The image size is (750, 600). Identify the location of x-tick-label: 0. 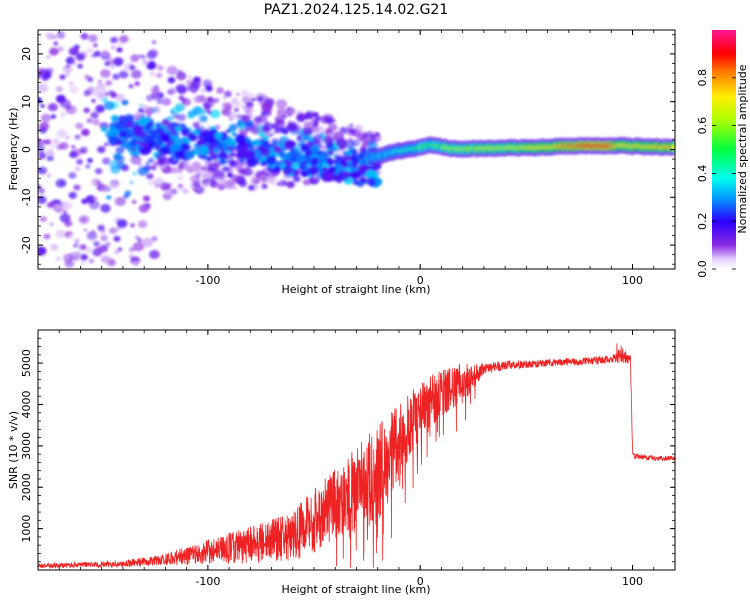
(420, 280).